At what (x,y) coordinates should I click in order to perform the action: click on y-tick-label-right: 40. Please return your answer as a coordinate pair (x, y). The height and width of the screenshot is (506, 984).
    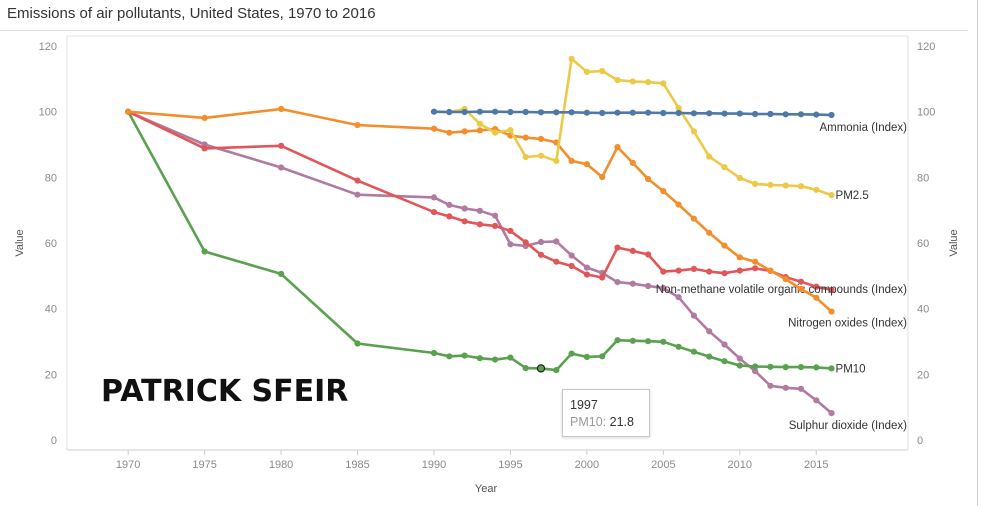
    Looking at the image, I should click on (923, 310).